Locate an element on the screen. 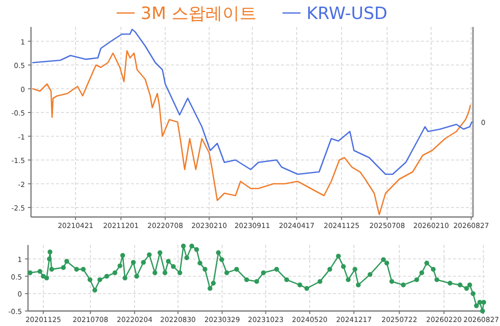 This screenshot has width=500, height=326. legend-label: KRW-USD is located at coordinates (347, 14).